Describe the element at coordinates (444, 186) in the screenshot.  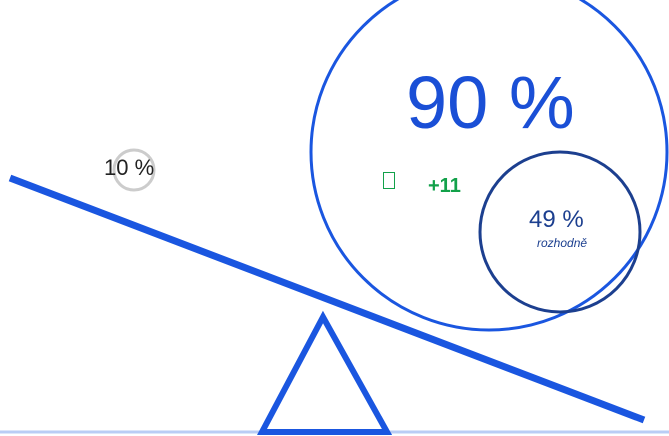
I see `change-value: +11` at that location.